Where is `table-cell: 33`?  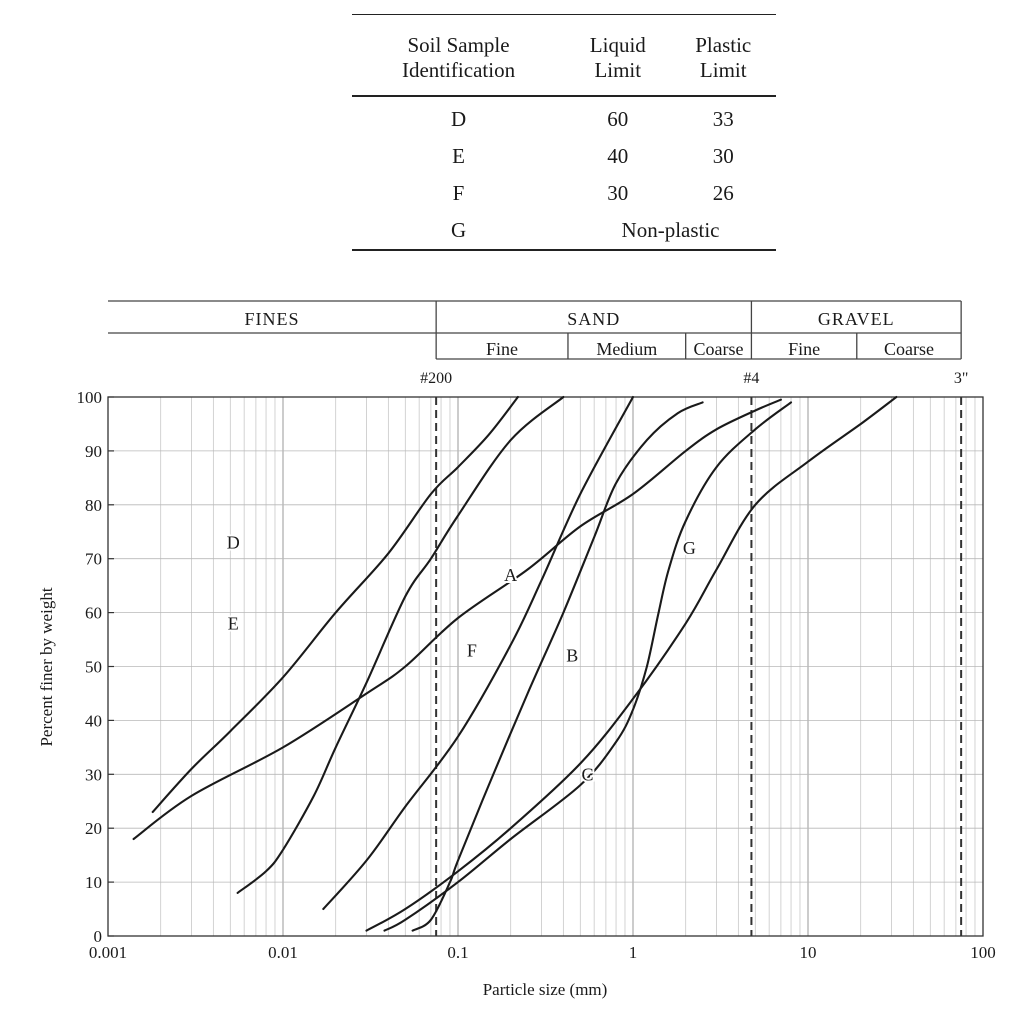 table-cell: 33 is located at coordinates (723, 119).